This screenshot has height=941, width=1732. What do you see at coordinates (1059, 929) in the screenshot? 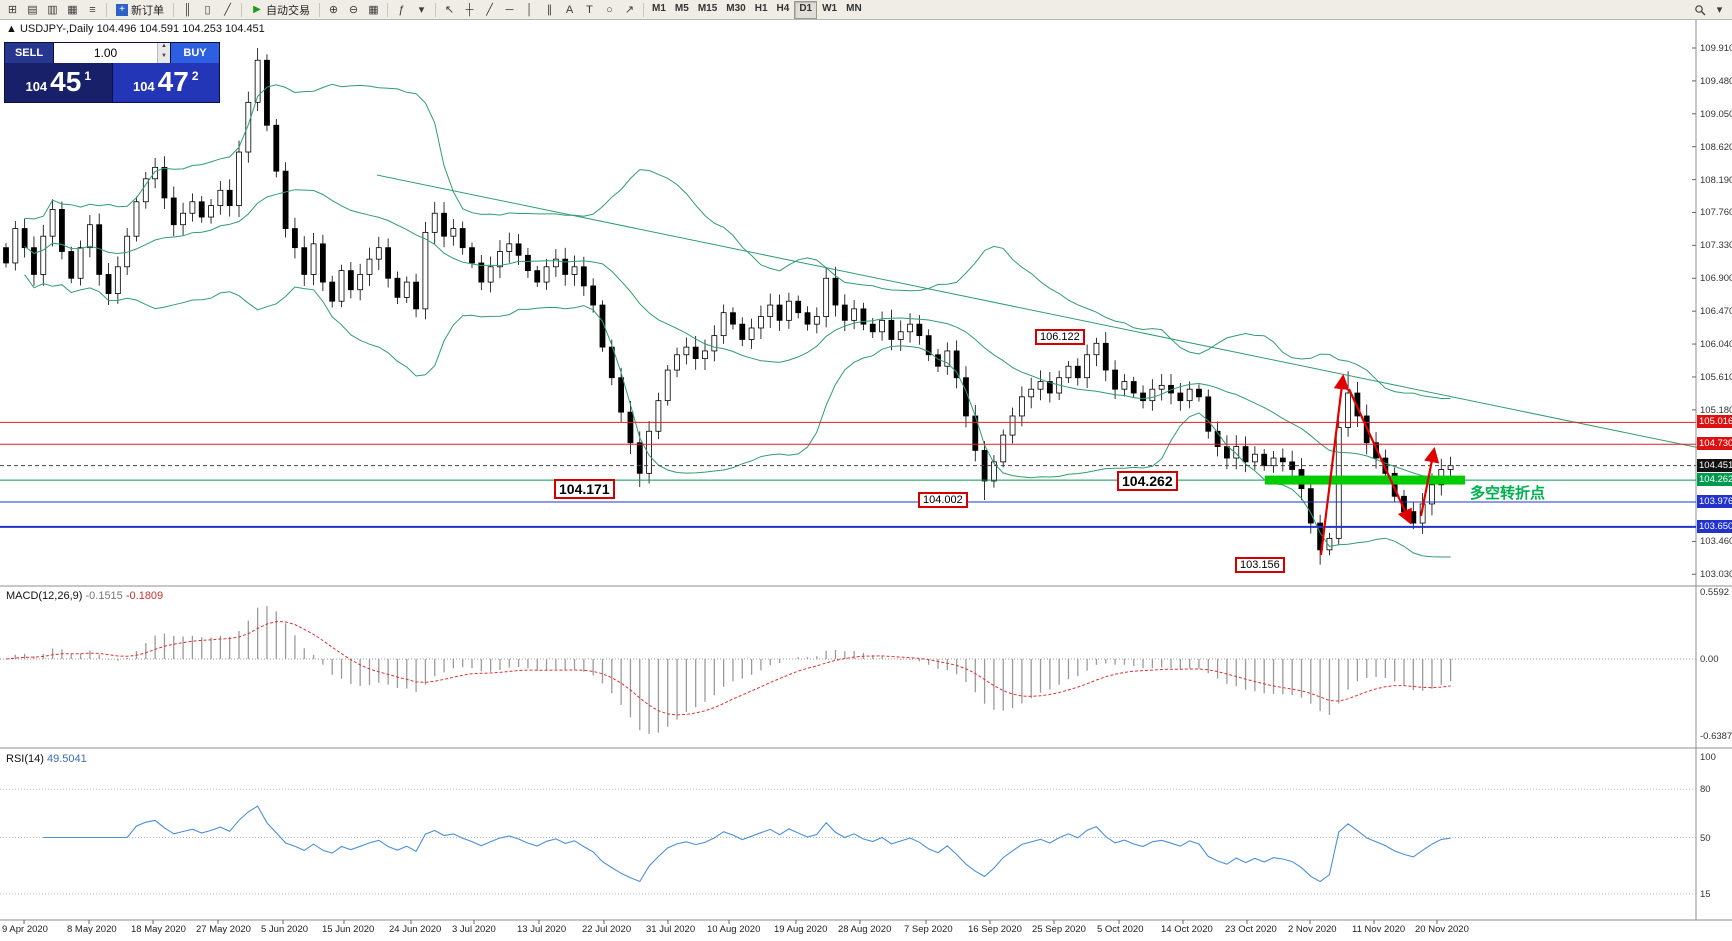
I see `date-axis-label: 25 Sep 2020` at bounding box center [1059, 929].